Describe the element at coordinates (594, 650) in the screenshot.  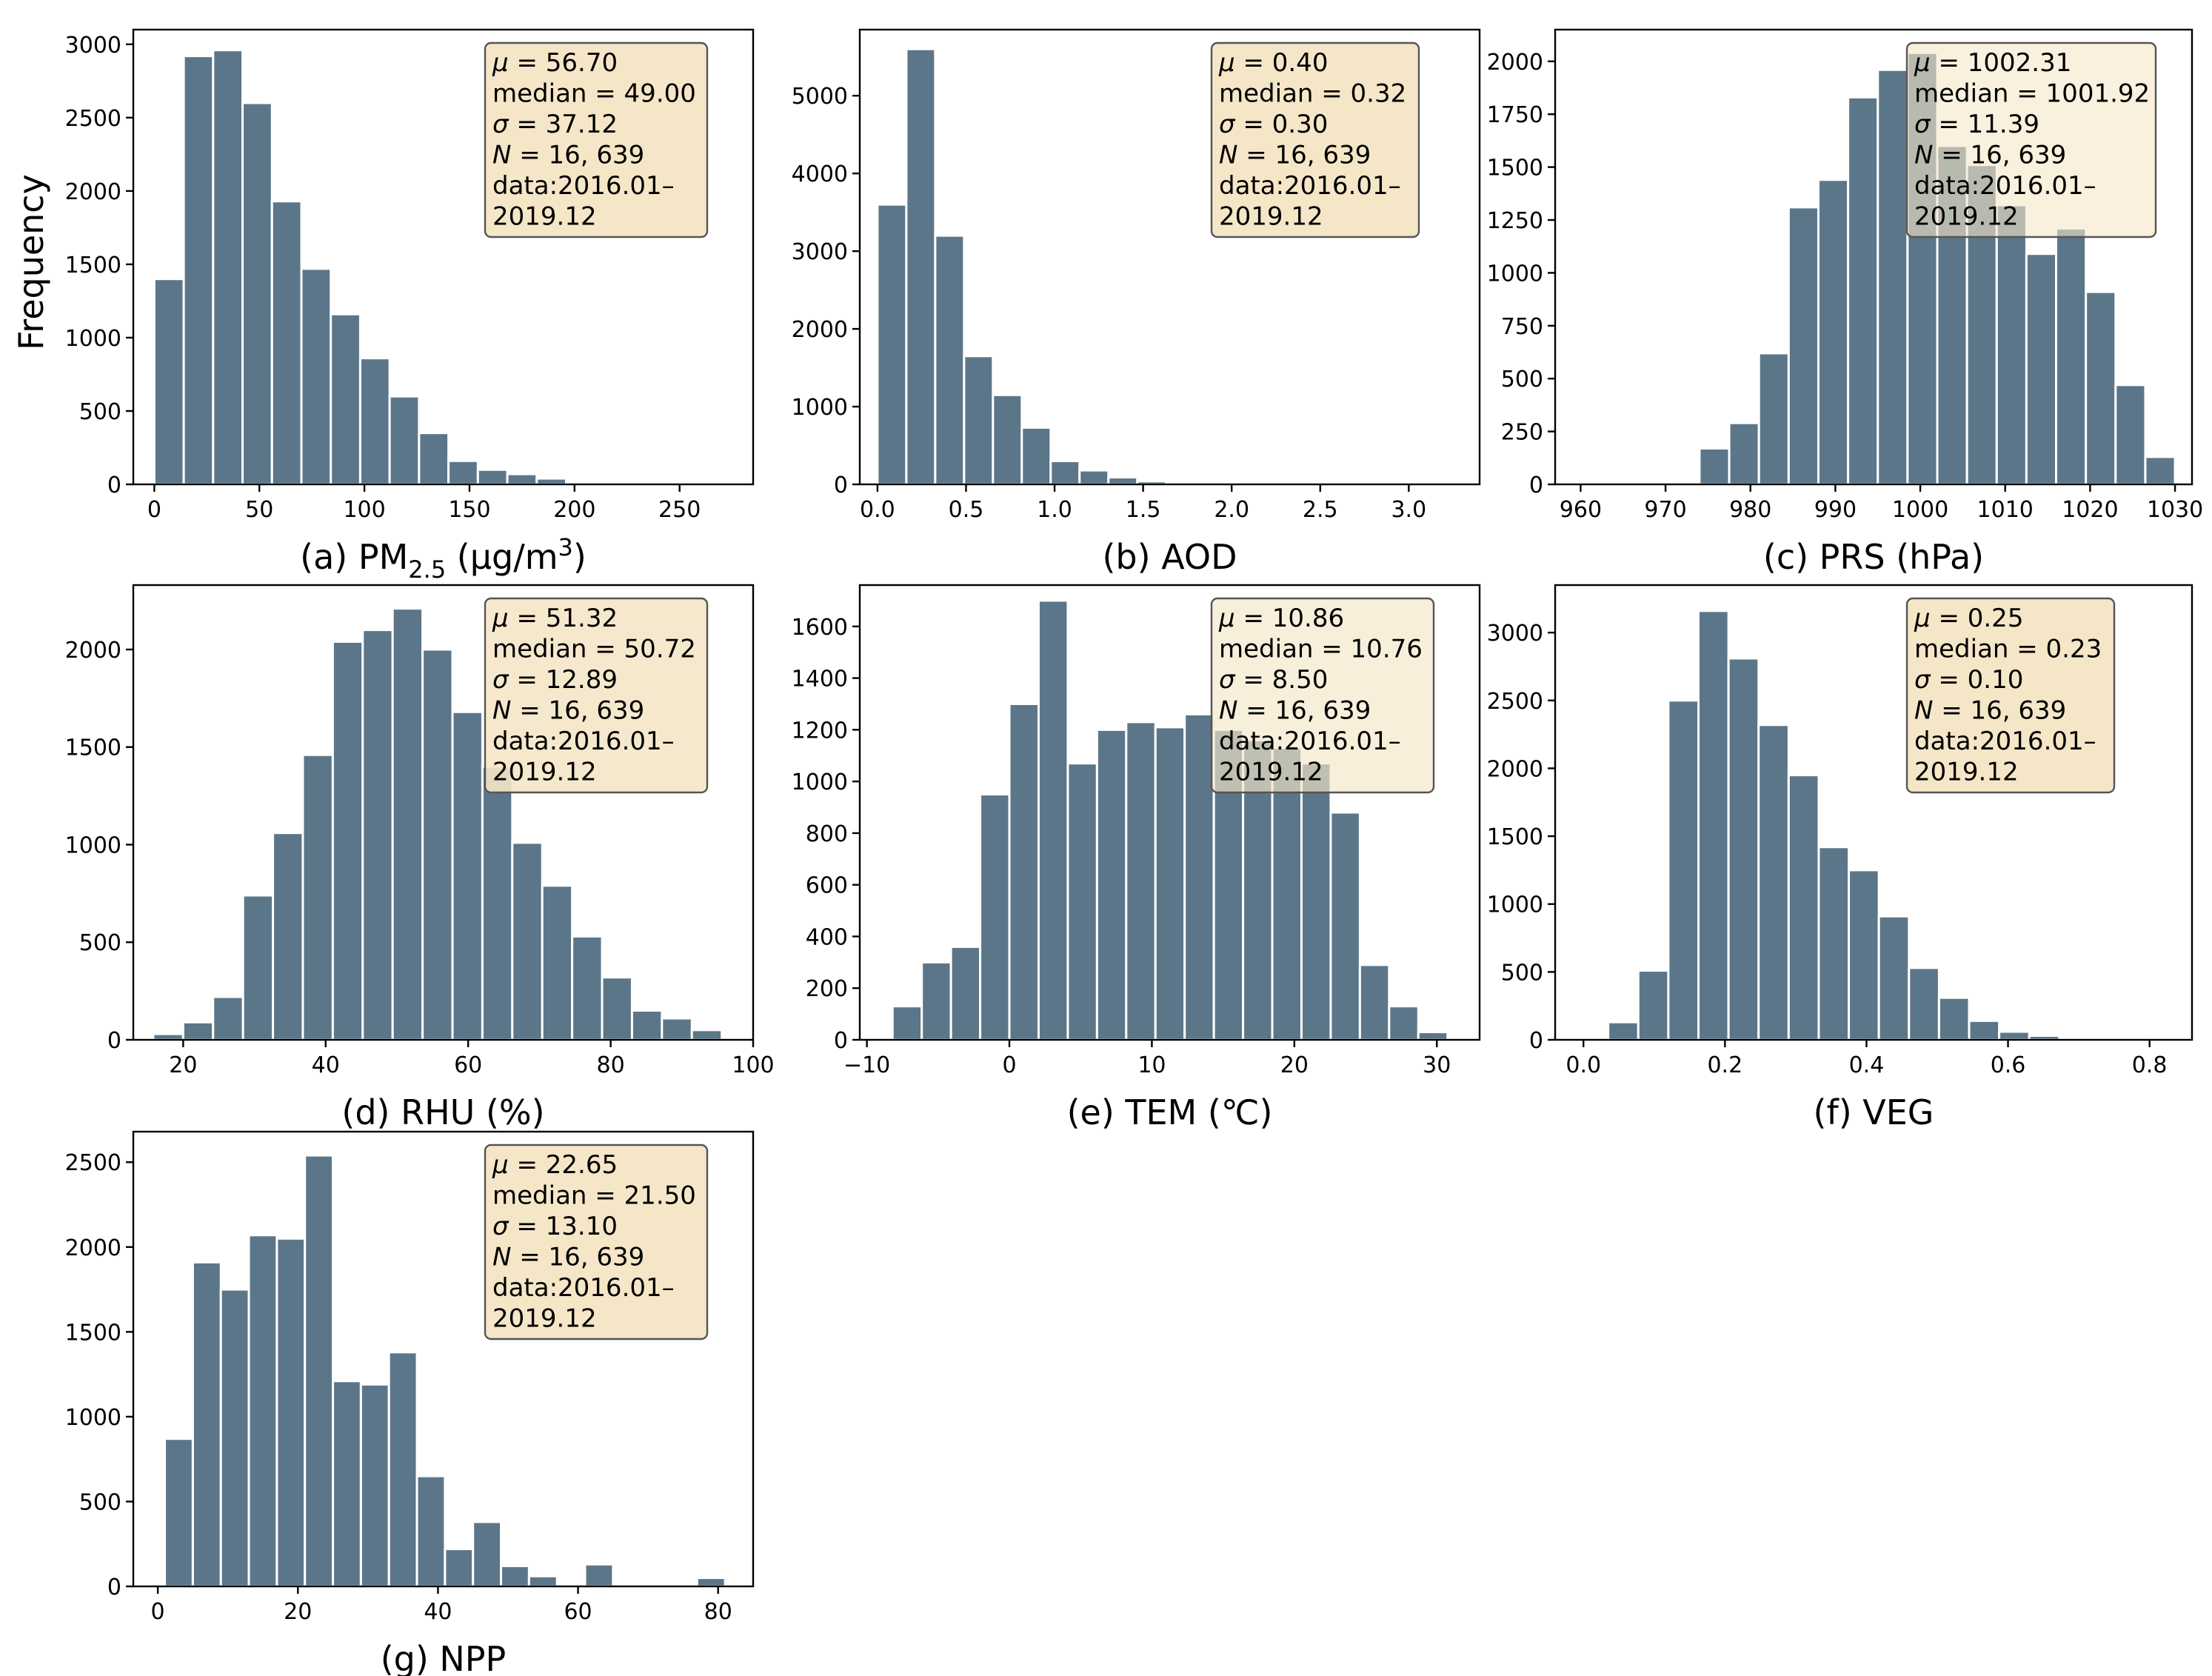
I see `stats-line: median = 50.72` at that location.